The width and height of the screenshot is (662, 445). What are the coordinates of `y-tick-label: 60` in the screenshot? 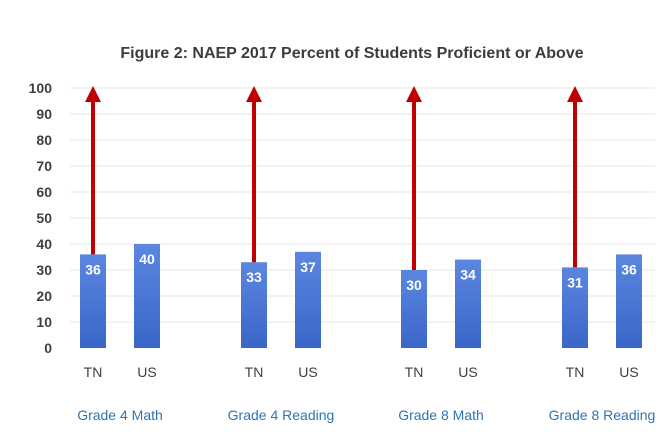 It's located at (44, 192).